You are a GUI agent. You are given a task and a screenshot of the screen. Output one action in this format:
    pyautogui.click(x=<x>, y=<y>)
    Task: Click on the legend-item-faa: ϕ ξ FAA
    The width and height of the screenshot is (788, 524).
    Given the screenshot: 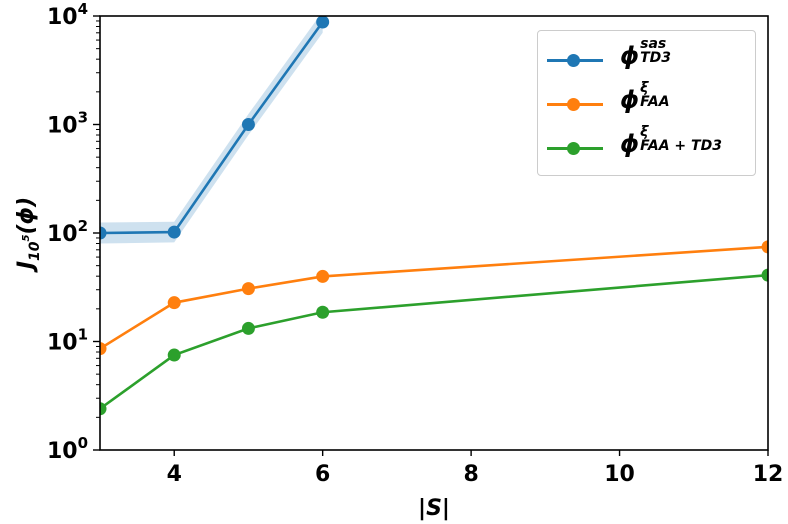 What is the action you would take?
    pyautogui.click(x=646, y=102)
    